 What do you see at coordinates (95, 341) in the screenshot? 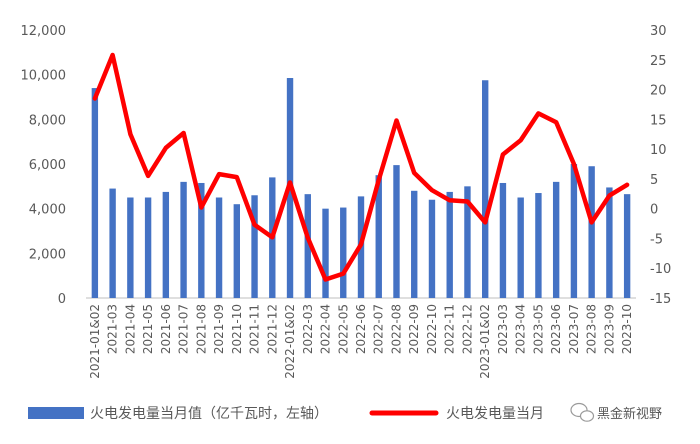
I see `x-tick-label: 2021-01&02` at bounding box center [95, 341].